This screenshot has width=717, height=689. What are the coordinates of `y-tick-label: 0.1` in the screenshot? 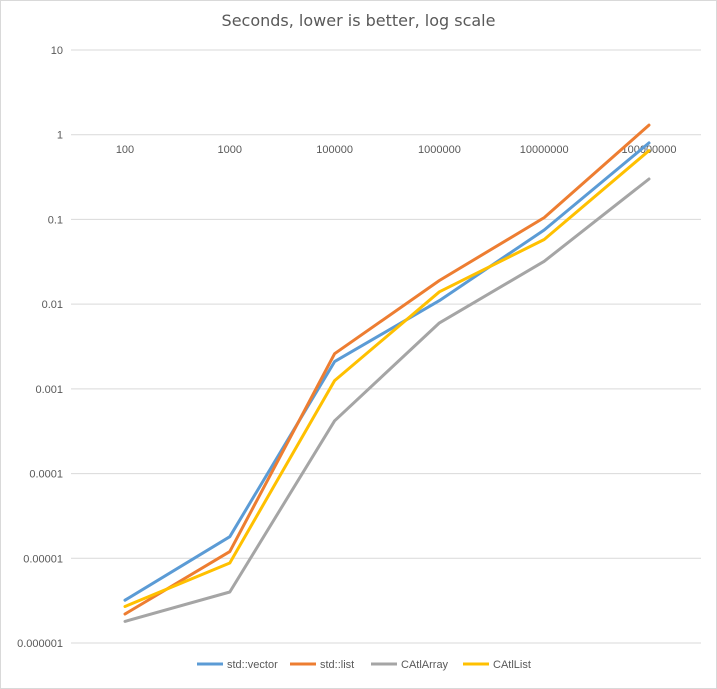 It's located at (55, 220).